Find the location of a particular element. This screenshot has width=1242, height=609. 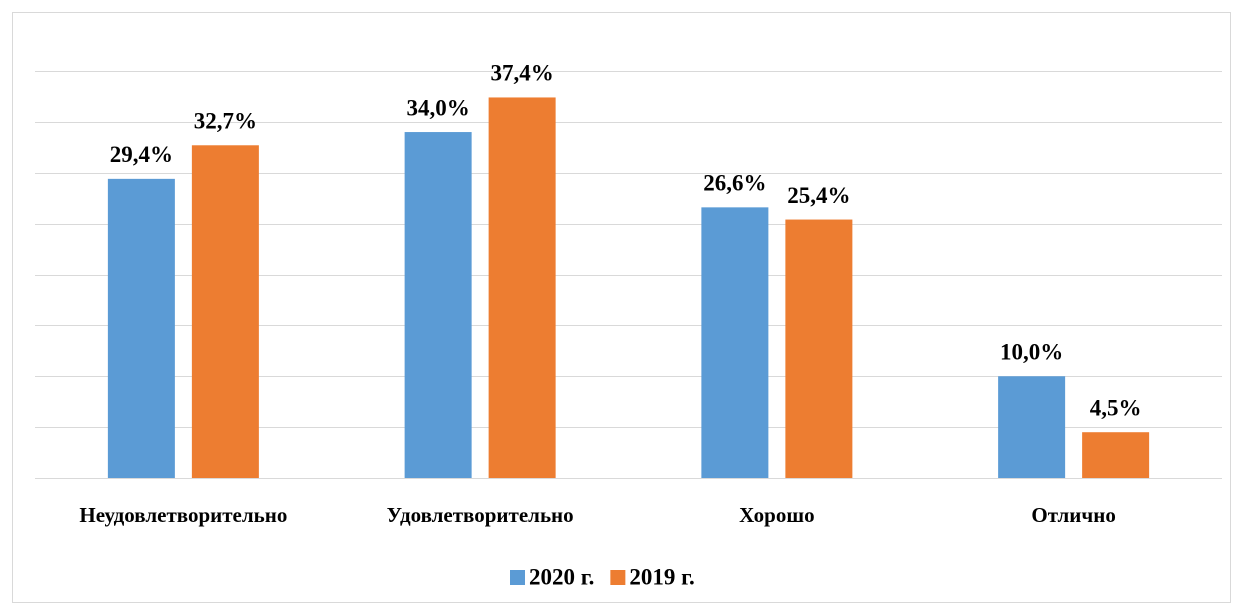

legend-label: 2019 г. is located at coordinates (661, 576).